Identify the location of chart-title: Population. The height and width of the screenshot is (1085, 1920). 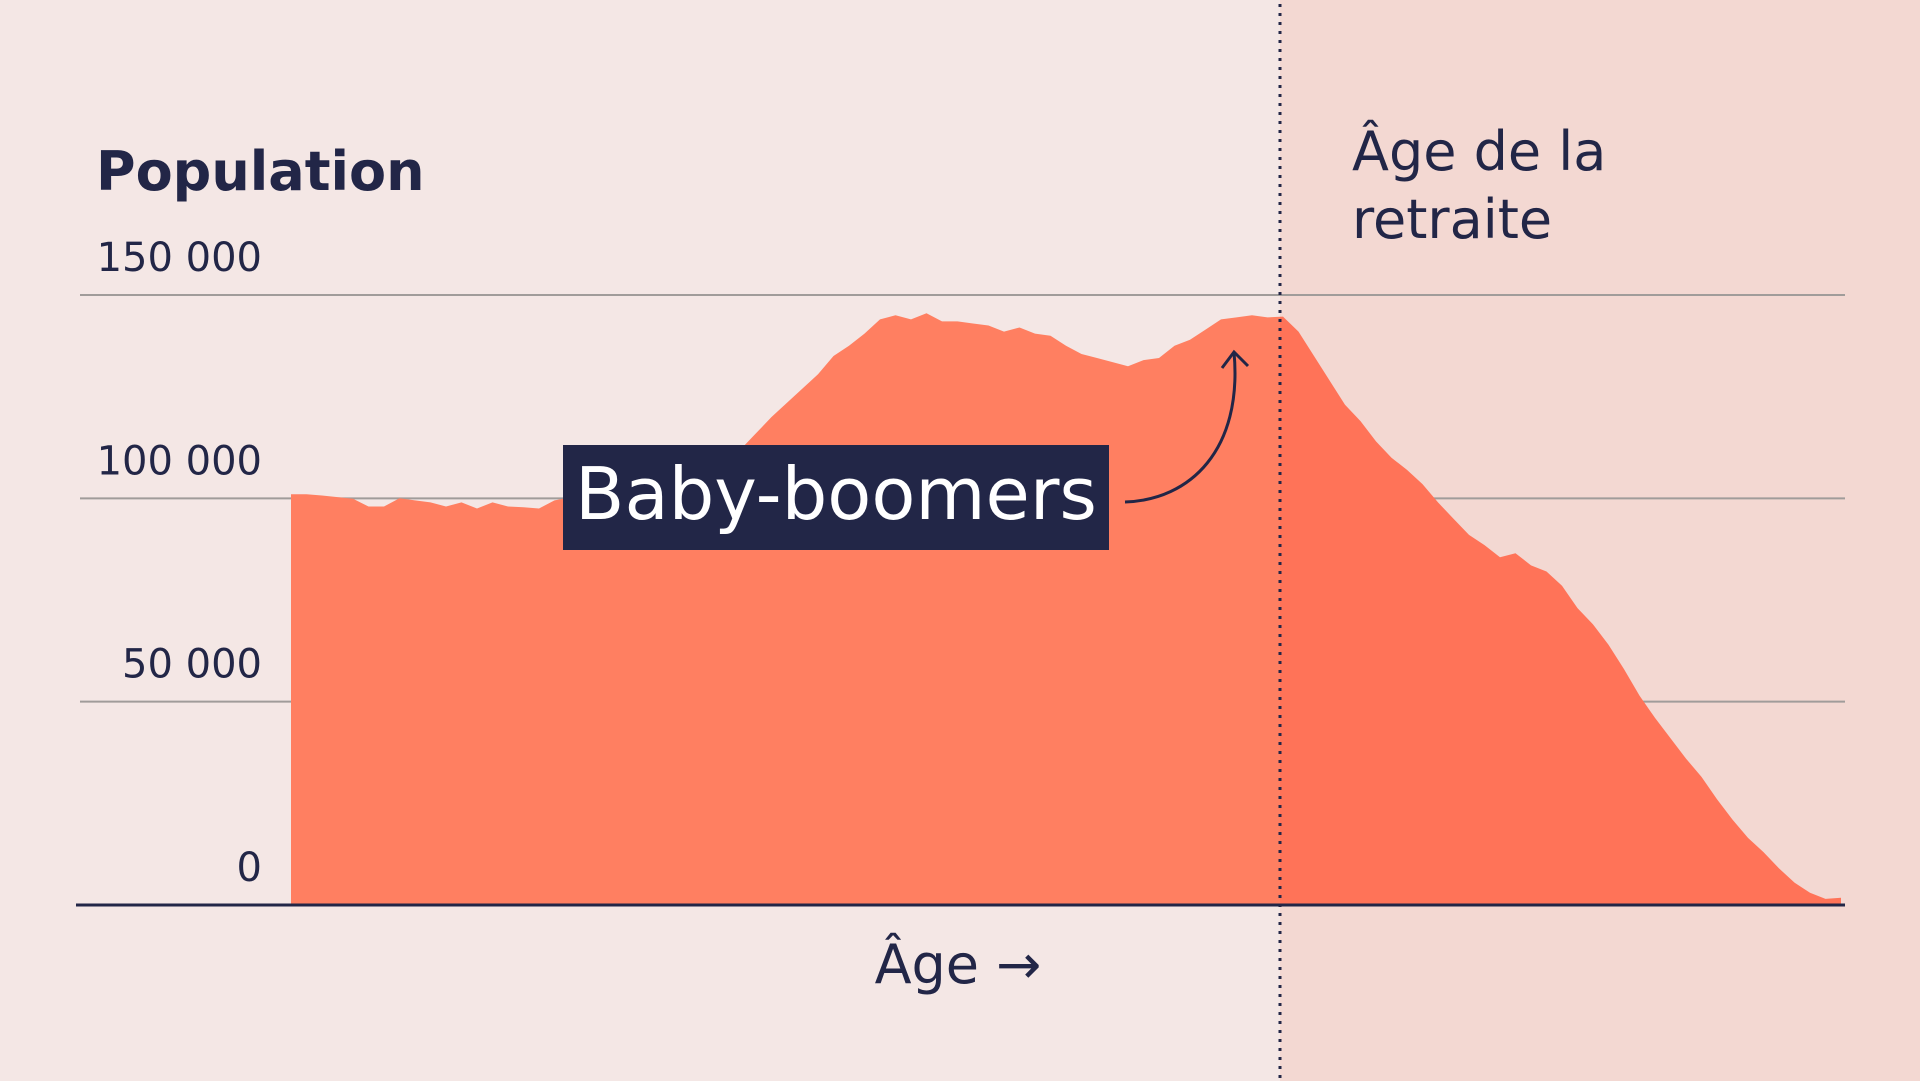
(260, 171).